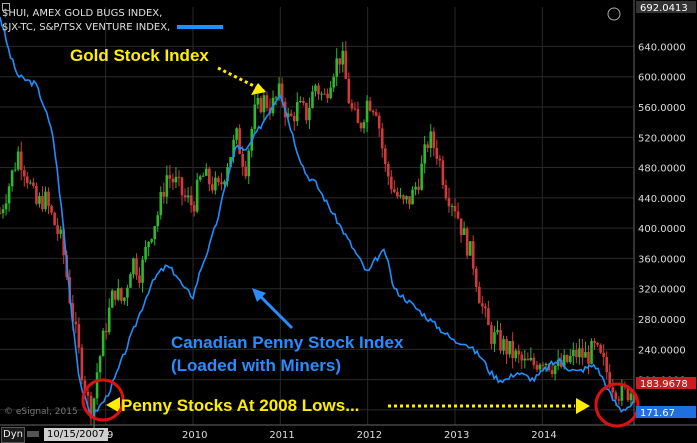 Image resolution: width=697 pixels, height=443 pixels. Describe the element at coordinates (113, 405) in the screenshot. I see `lows-arrowhead-left` at that location.